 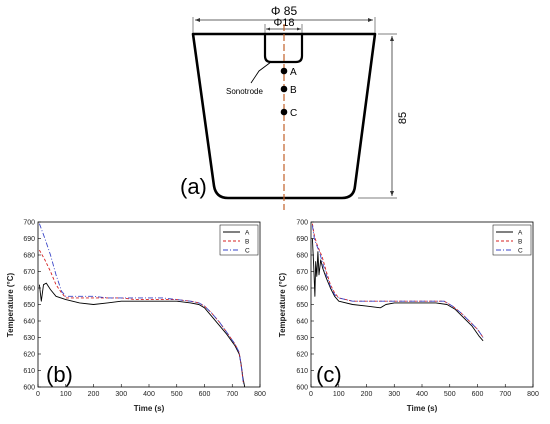 I want to click on chart-b-ytick-label: 700, so click(x=29, y=223).